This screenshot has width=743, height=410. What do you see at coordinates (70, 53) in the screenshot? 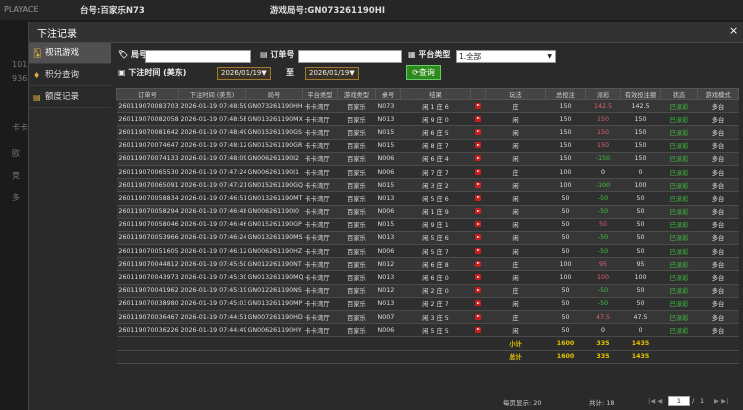
I see `sidebar-item: 🂡 视讯游戏` at bounding box center [70, 53].